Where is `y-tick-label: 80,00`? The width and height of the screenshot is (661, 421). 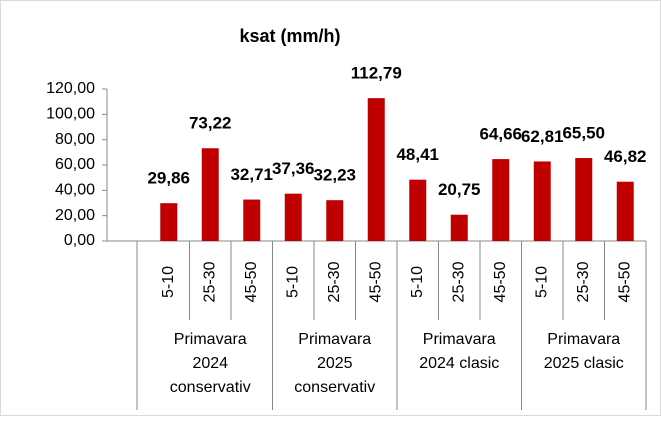 y-tick-label: 80,00 is located at coordinates (75, 139).